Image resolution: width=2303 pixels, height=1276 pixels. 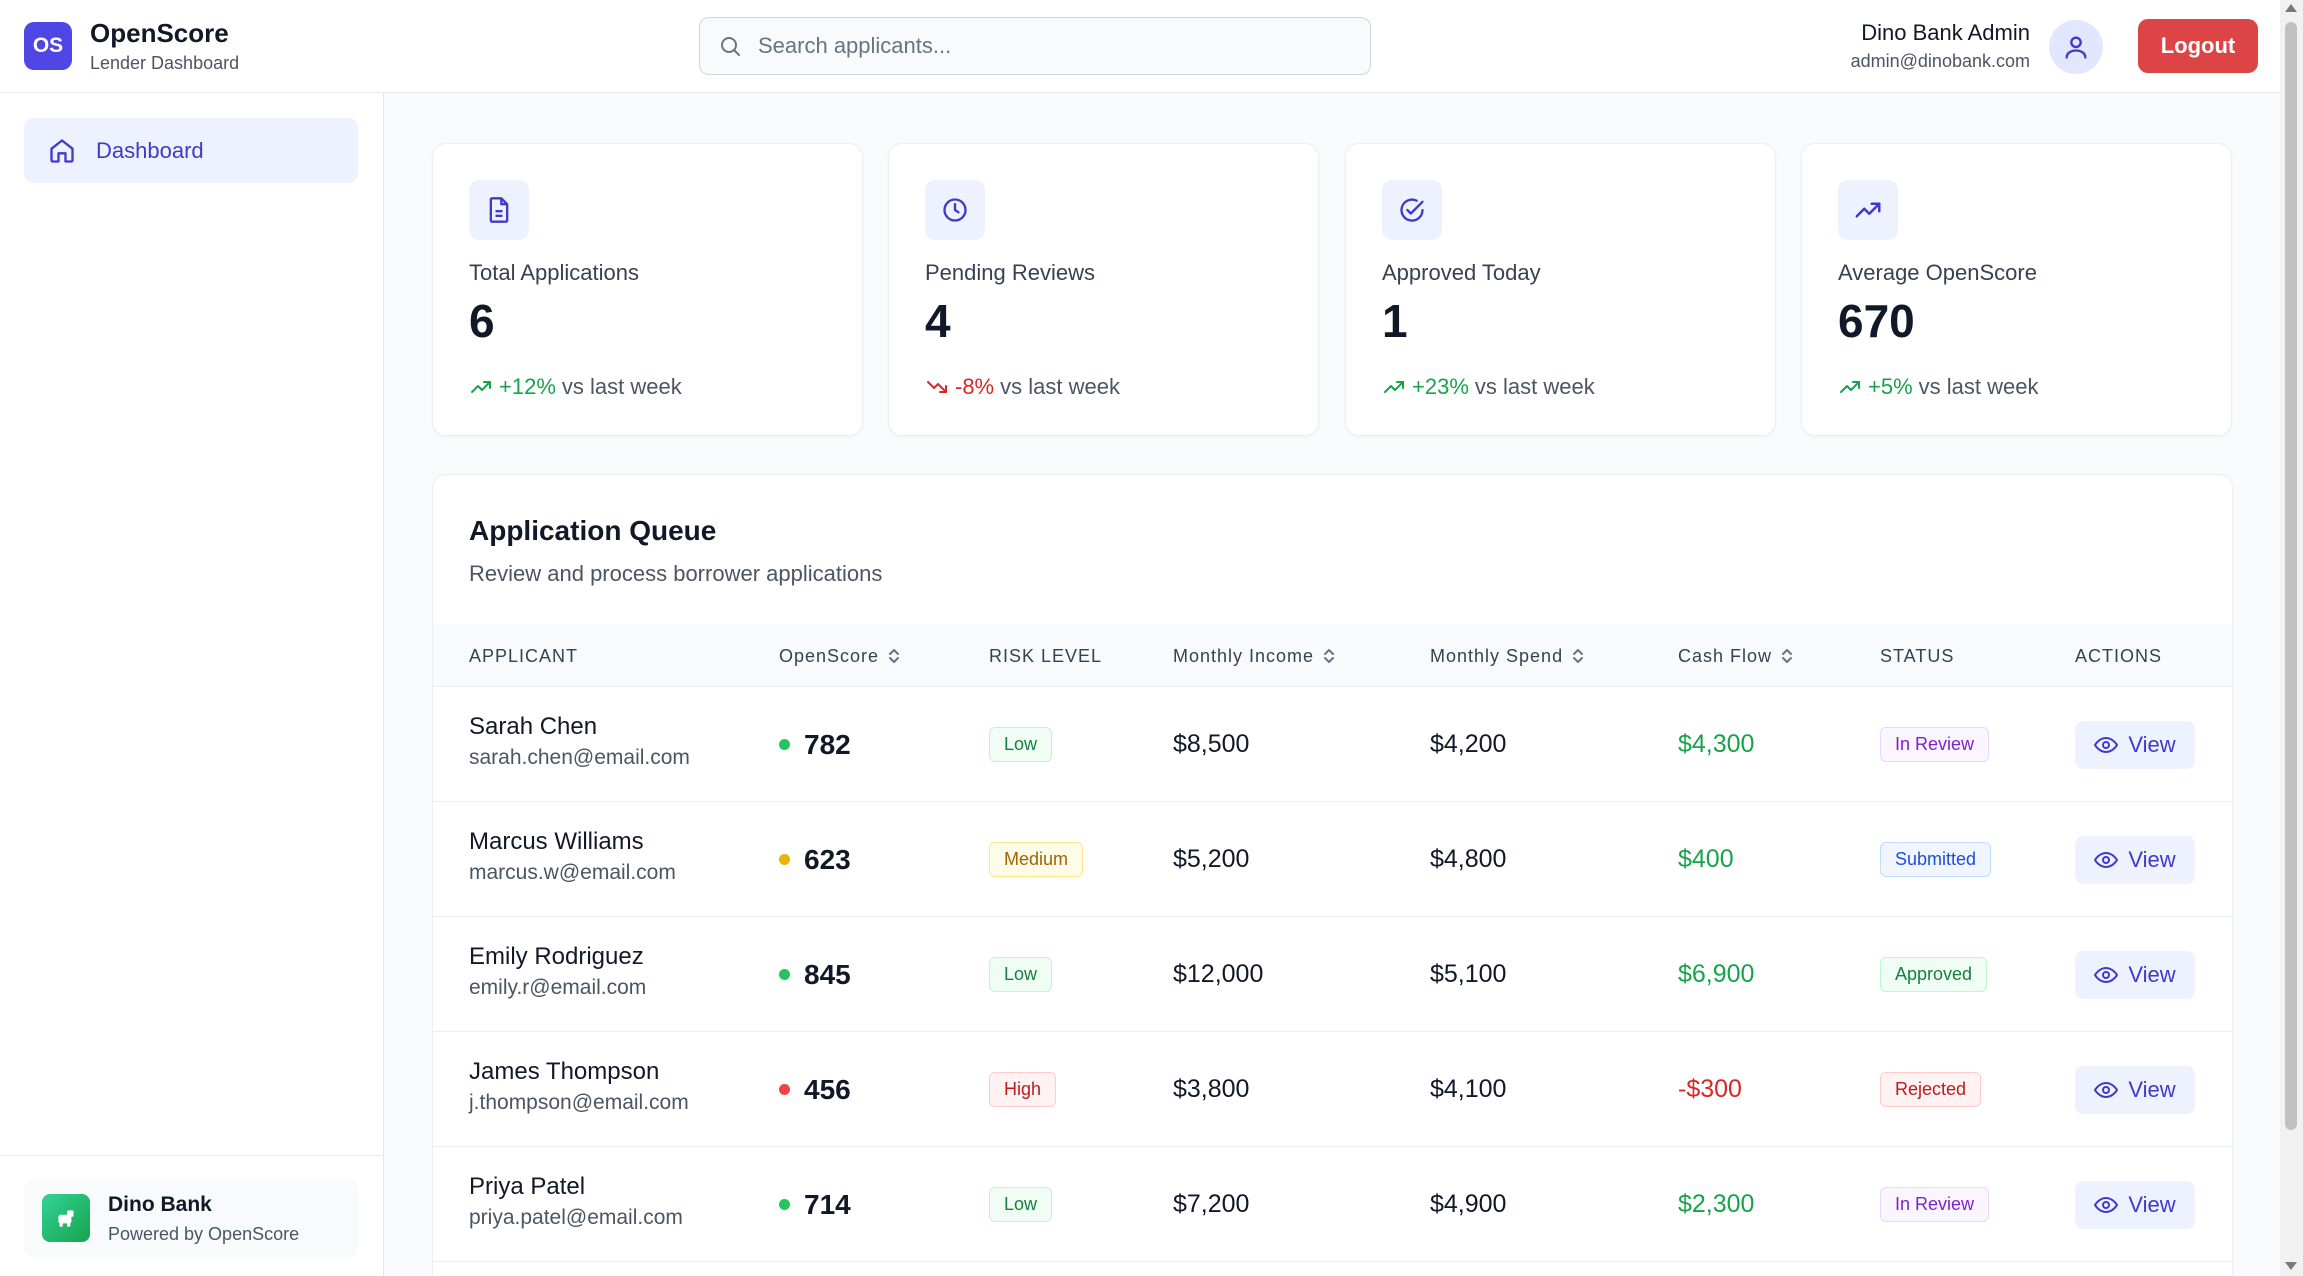 What do you see at coordinates (66, 1218) in the screenshot?
I see `dino-icon` at bounding box center [66, 1218].